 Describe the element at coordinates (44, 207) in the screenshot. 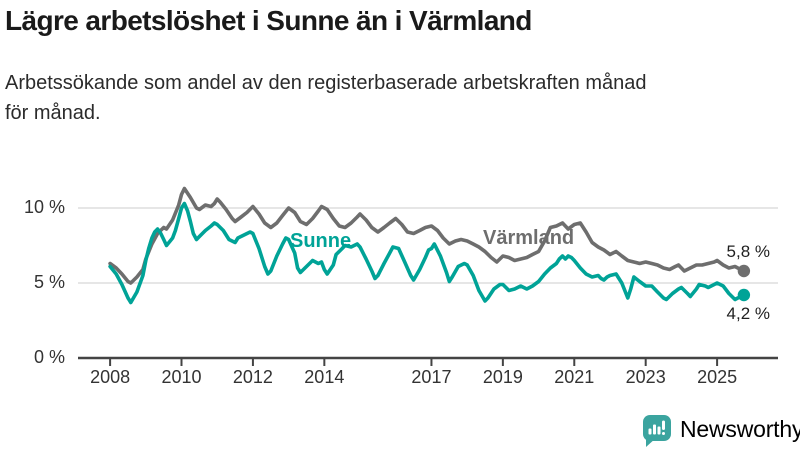

I see `y-axis-tick-label: 10 %` at that location.